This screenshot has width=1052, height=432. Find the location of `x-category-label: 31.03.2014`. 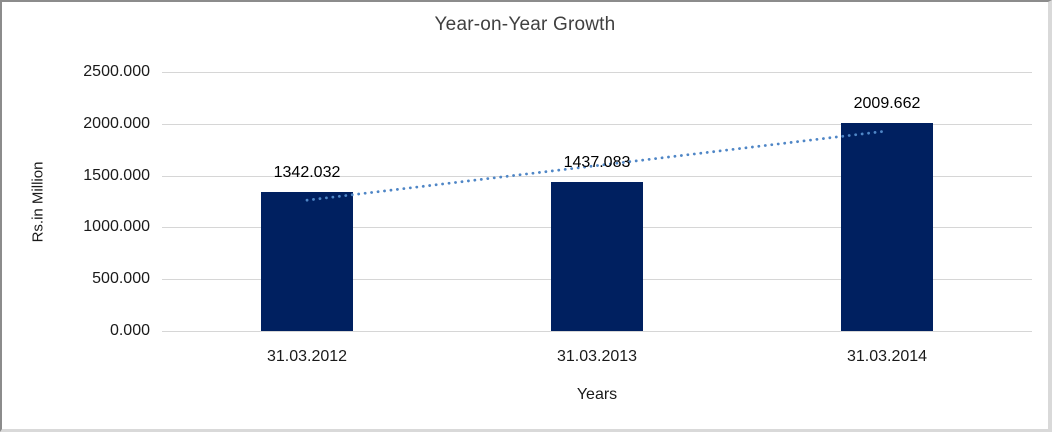

x-category-label: 31.03.2014 is located at coordinates (887, 356).